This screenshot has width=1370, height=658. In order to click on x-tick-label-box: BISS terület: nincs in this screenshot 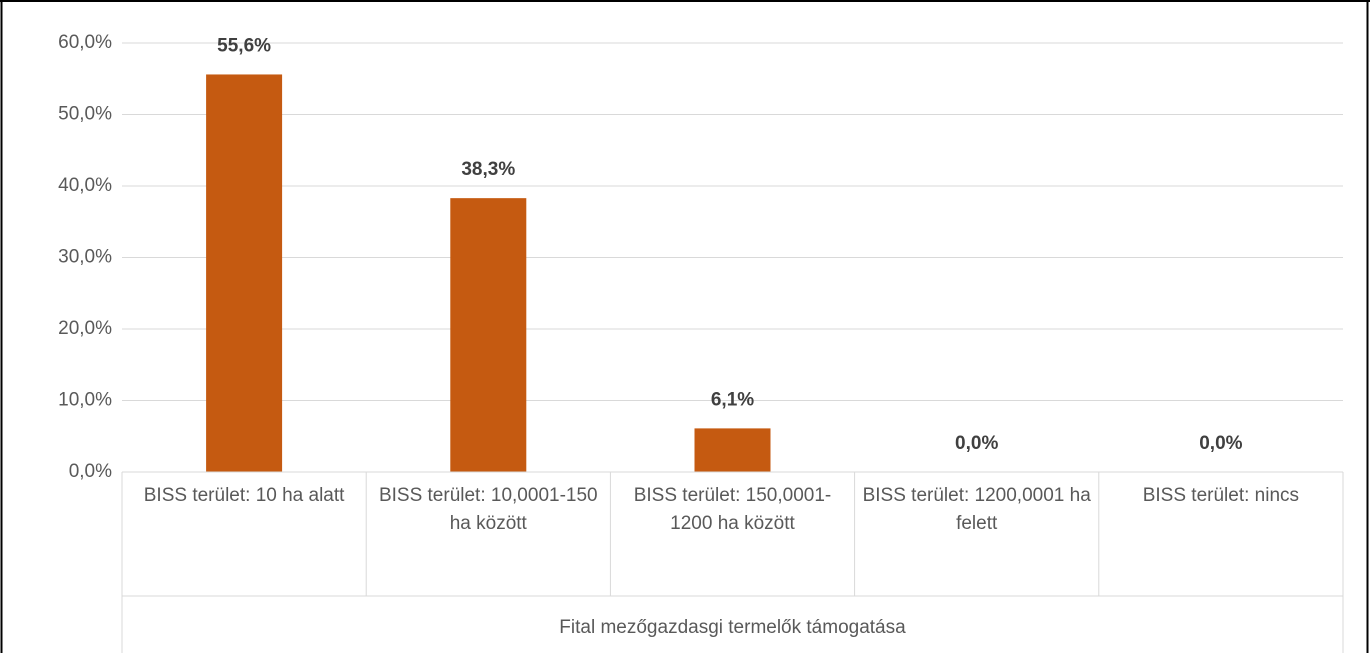, I will do `click(1221, 495)`.